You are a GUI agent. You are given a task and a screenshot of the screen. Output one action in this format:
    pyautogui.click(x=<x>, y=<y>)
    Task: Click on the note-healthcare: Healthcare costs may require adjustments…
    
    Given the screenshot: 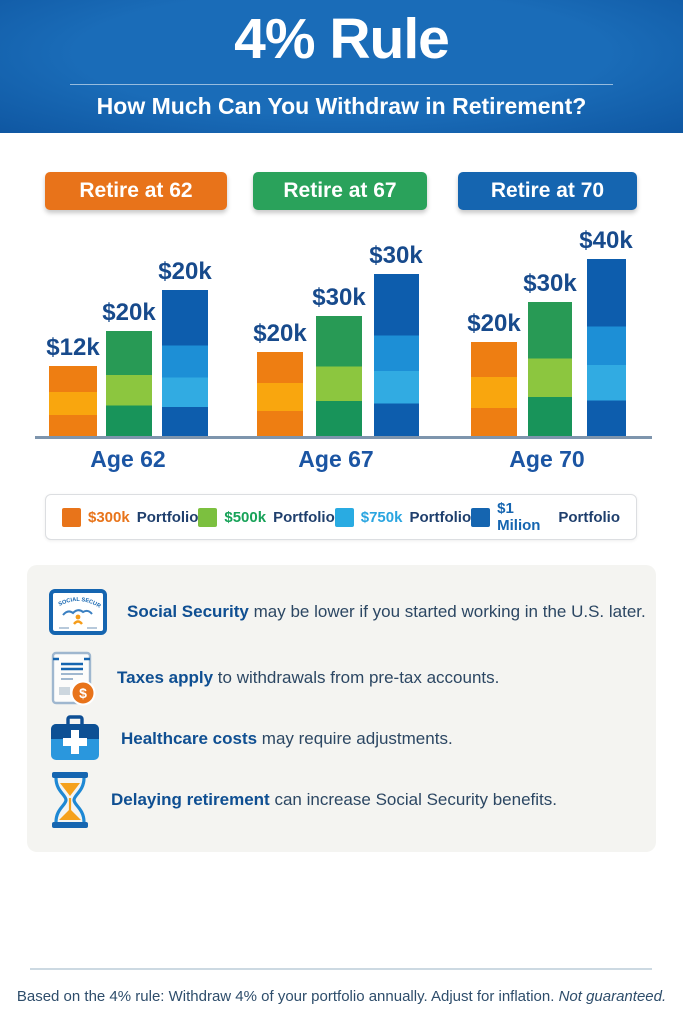 What is the action you would take?
    pyautogui.click(x=251, y=739)
    